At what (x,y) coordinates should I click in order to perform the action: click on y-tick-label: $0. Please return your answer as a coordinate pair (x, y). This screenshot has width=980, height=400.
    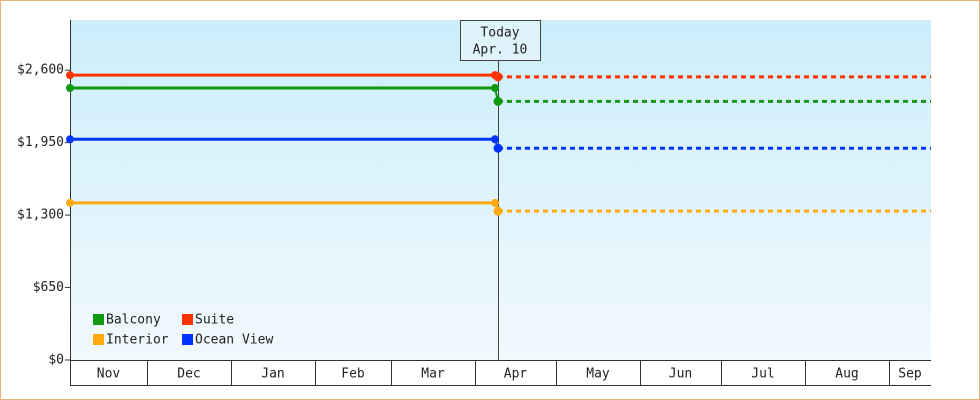
    Looking at the image, I should click on (56, 360).